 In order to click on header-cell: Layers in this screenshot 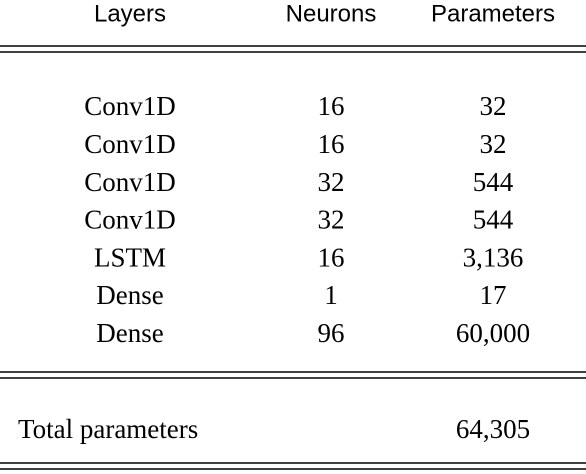, I will do `click(130, 13)`.